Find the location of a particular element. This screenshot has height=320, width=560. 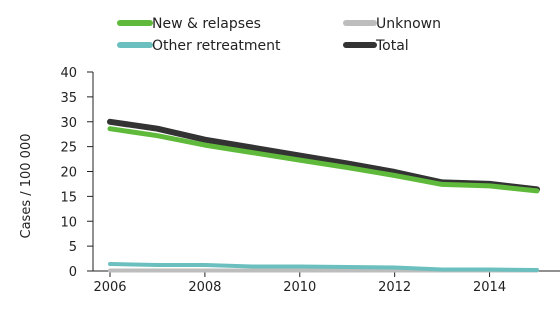

x-tick-label: 2010 is located at coordinates (299, 287).